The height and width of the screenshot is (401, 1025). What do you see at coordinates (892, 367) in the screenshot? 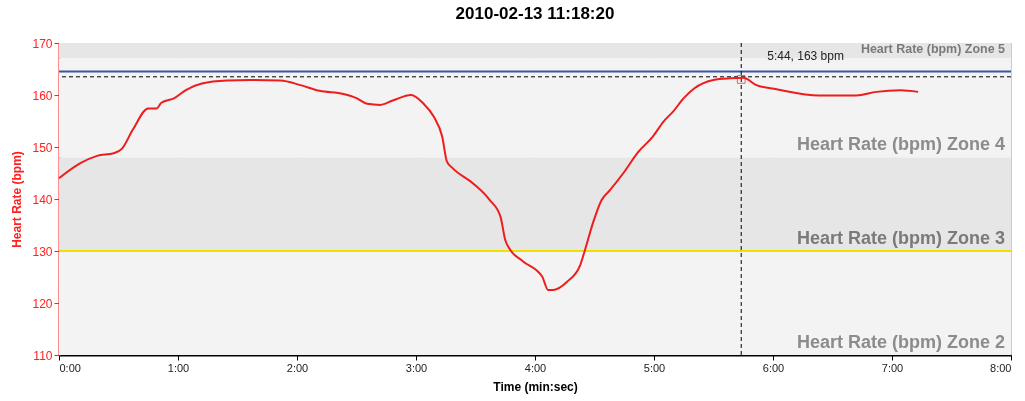
I see `x-tick-label: 7:00` at bounding box center [892, 367].